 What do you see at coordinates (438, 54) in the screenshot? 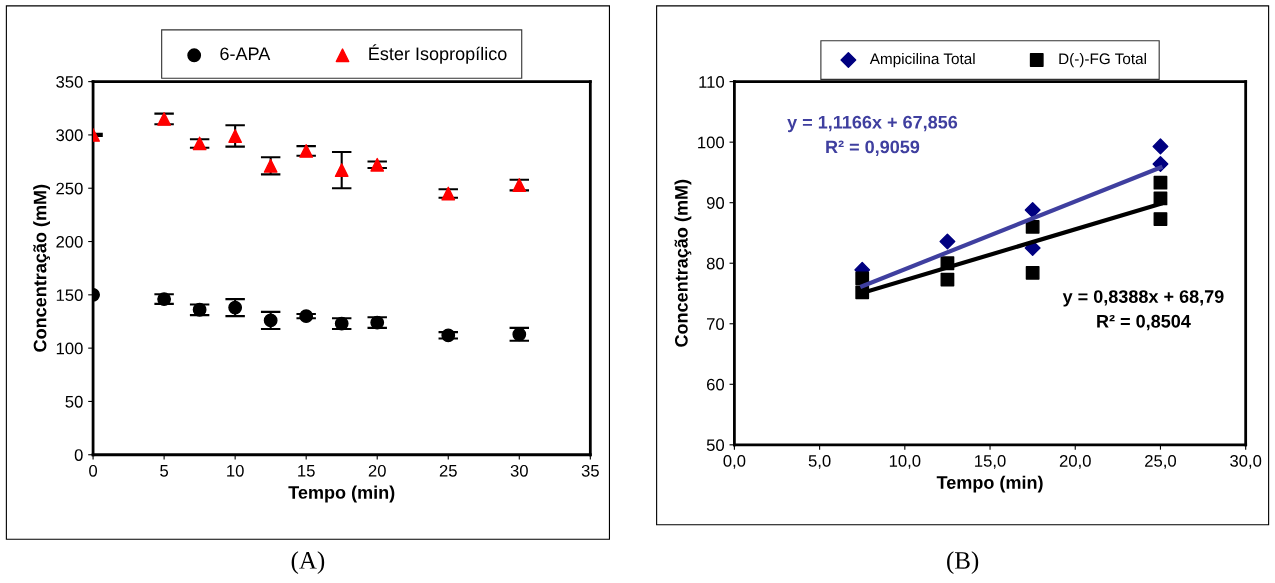
I see `legend-label: Éster Isopropílico` at bounding box center [438, 54].